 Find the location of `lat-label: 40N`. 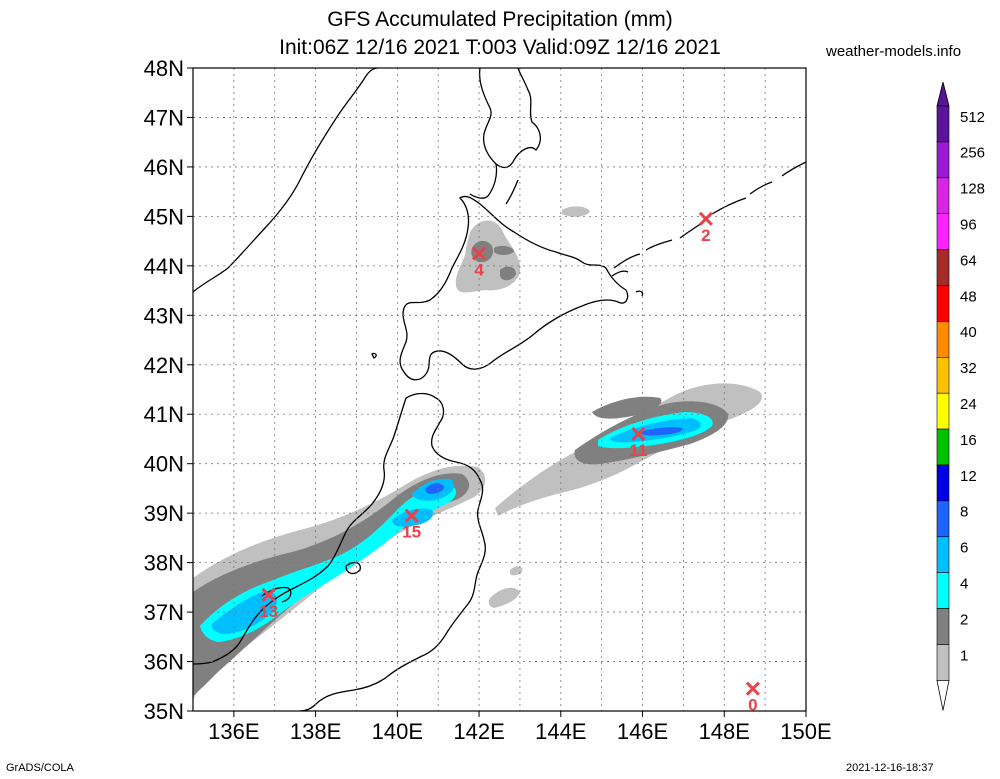

lat-label: 40N is located at coordinates (164, 464).